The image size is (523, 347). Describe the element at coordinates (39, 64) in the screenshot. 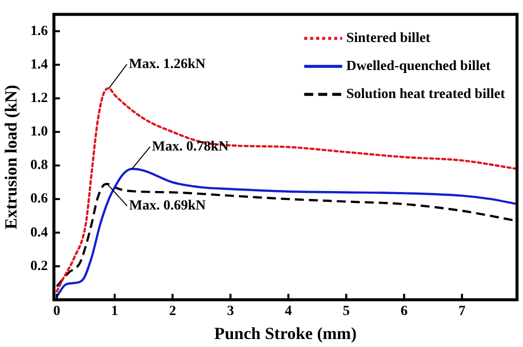

I see `y-tick-label: 1.4` at that location.